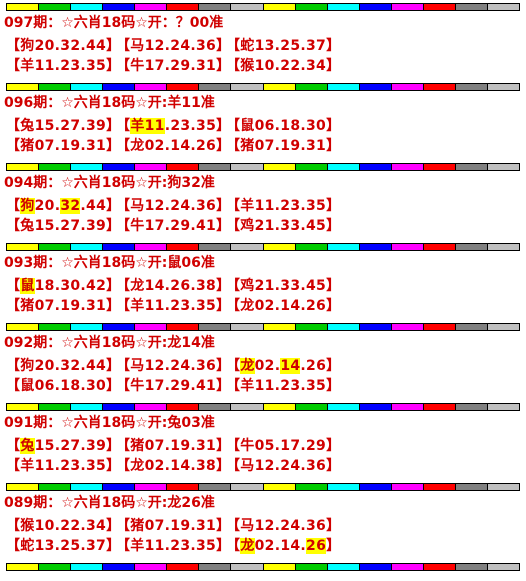  I want to click on item-text: 【鼠06.18.30】, so click(283, 126).